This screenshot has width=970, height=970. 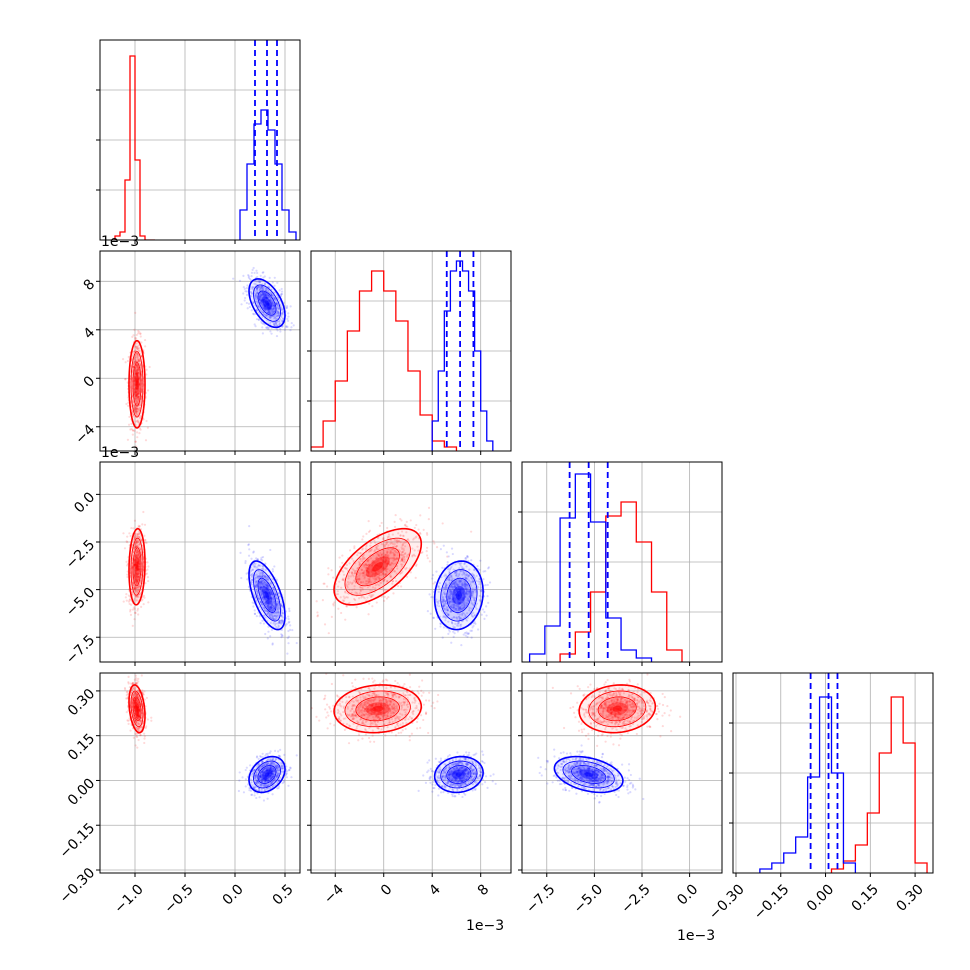 What do you see at coordinates (267, 595) in the screenshot?
I see `blue-contour` at bounding box center [267, 595].